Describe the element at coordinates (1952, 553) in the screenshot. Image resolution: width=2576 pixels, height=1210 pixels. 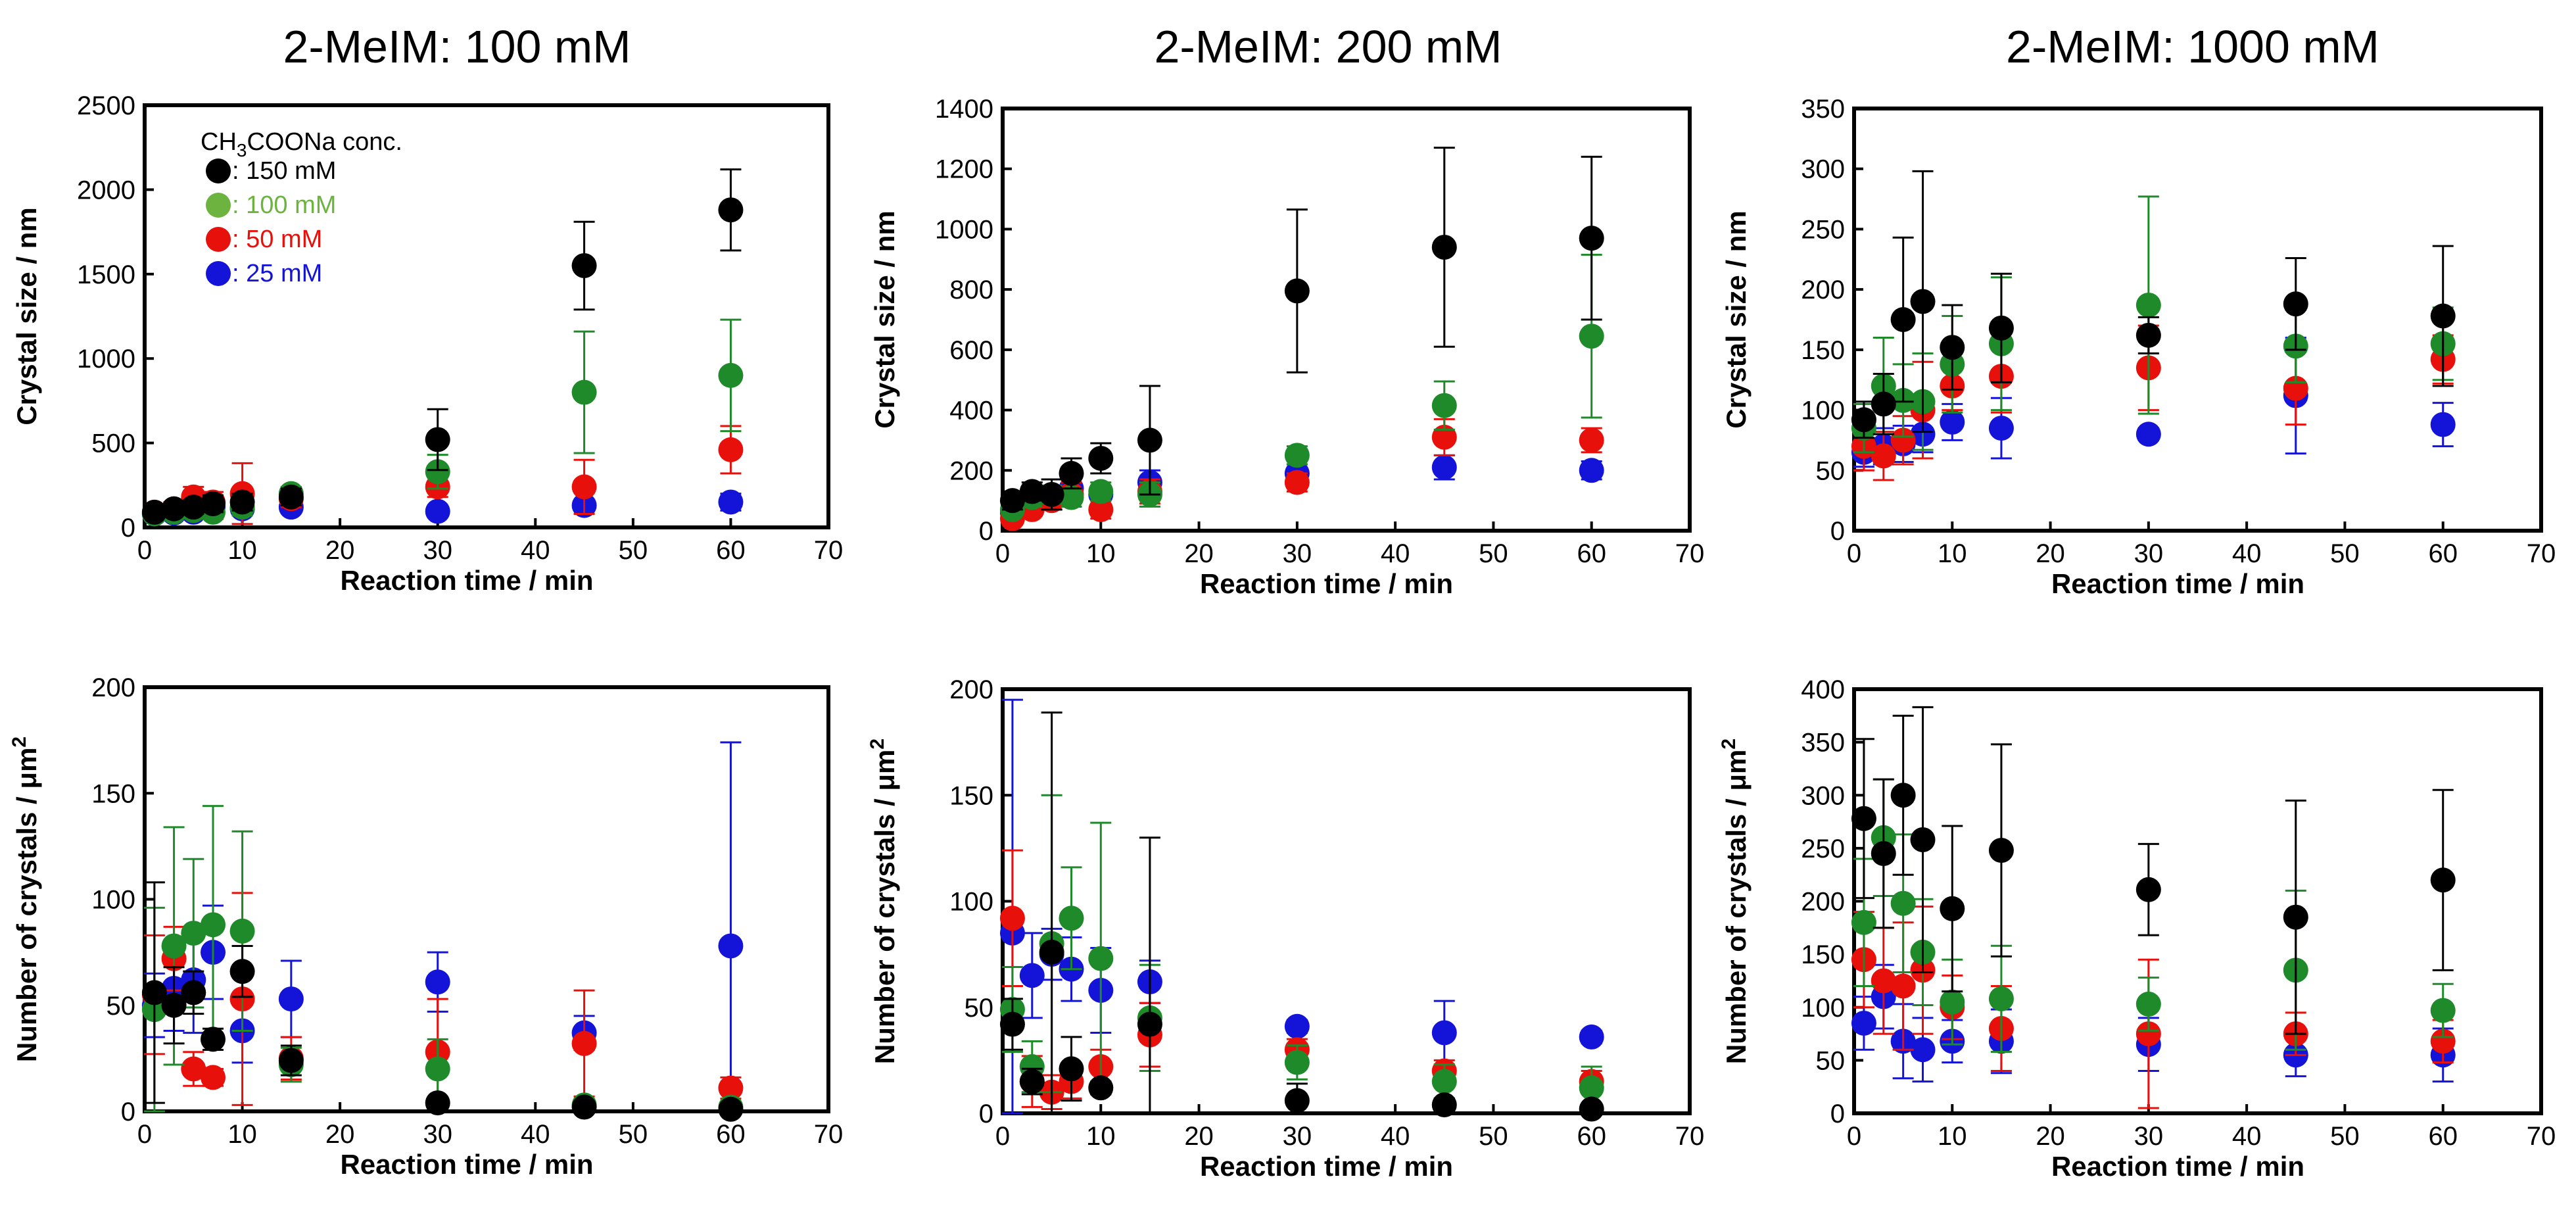
I see `x-tick-label: 10` at that location.